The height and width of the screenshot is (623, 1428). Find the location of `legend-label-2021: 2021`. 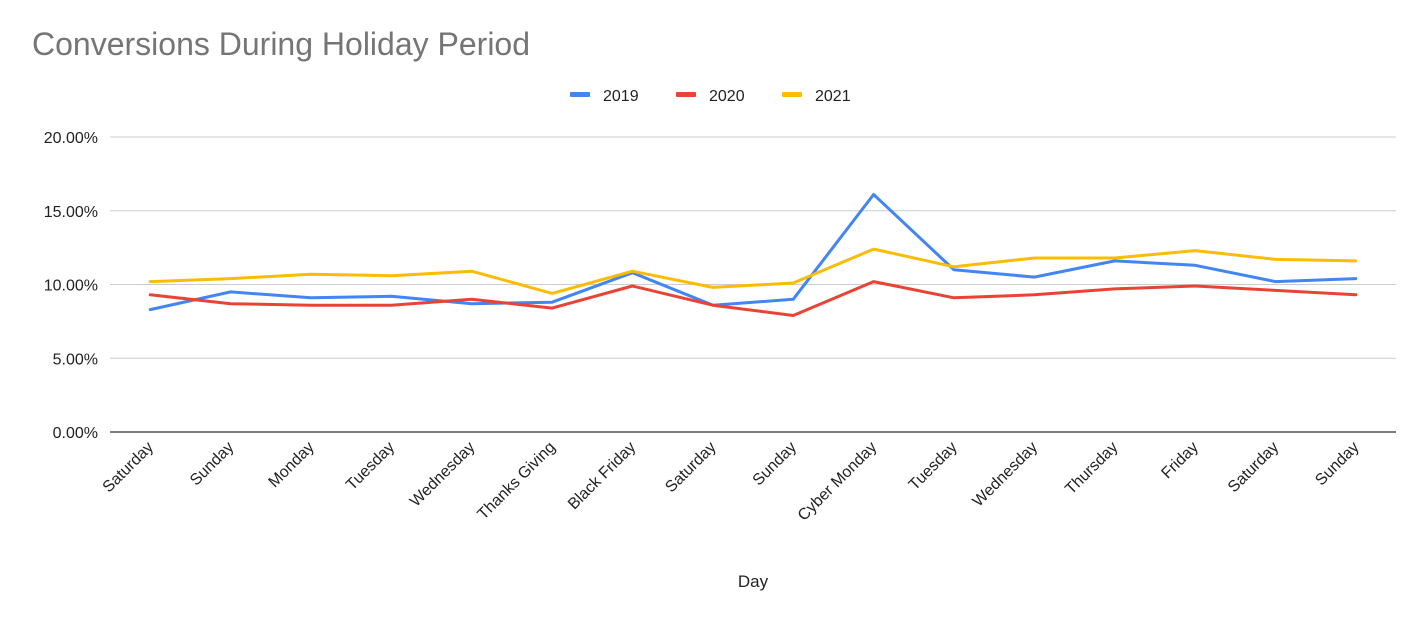

legend-label-2021: 2021 is located at coordinates (833, 96).